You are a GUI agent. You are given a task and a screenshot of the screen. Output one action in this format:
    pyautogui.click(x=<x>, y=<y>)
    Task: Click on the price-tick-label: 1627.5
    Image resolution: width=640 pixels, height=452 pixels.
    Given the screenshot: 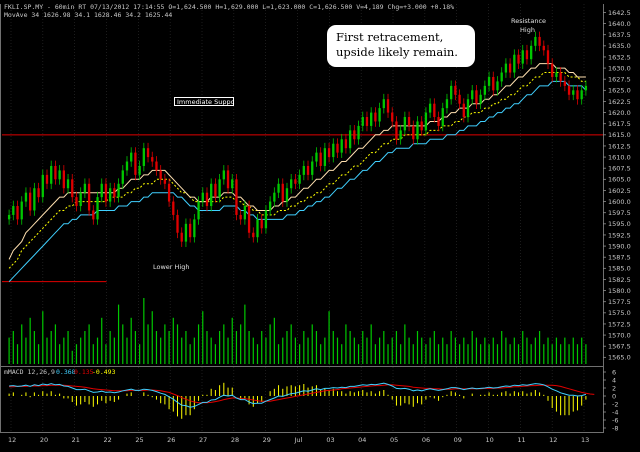 What is the action you would take?
    pyautogui.click(x=619, y=80)
    